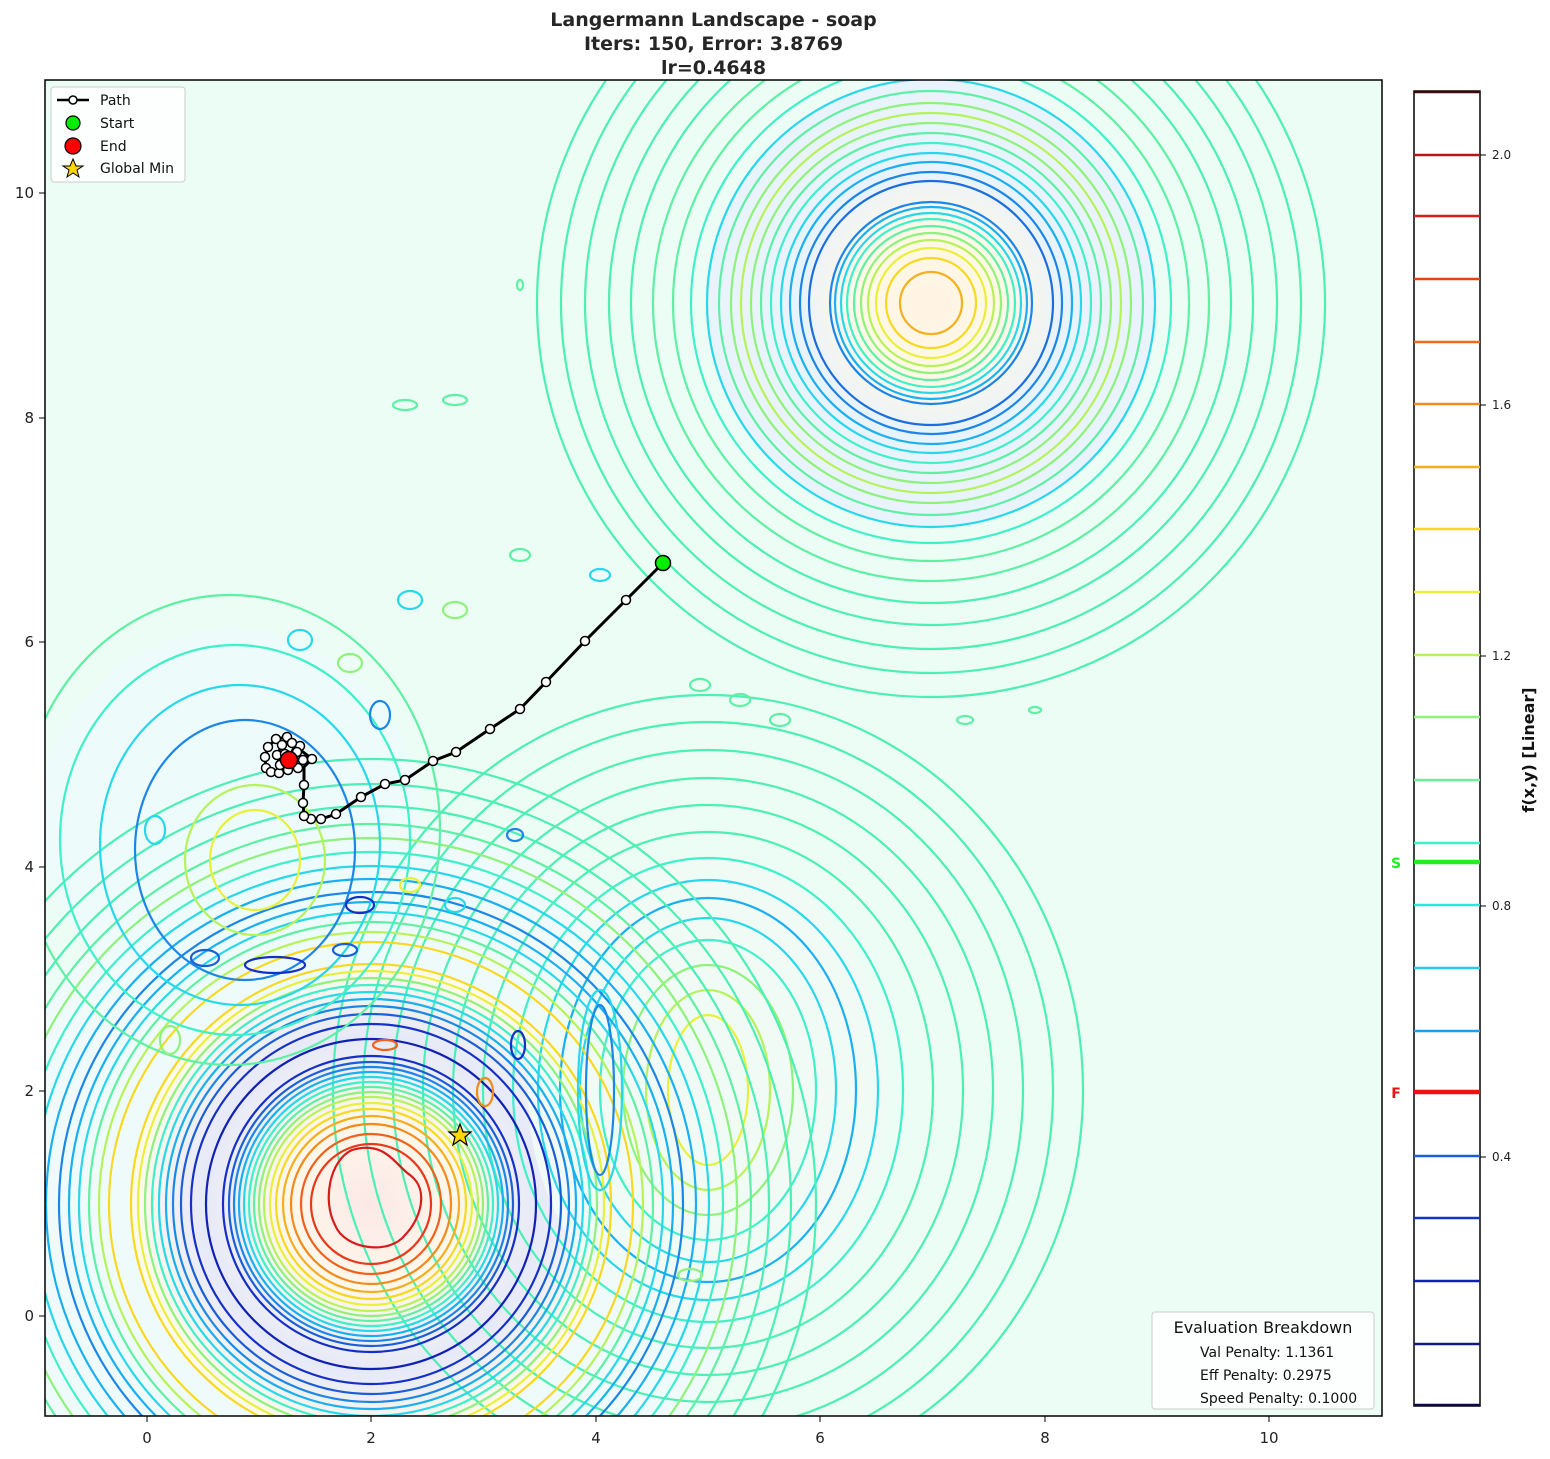 This screenshot has width=1550, height=1459. Describe the element at coordinates (29, 1316) in the screenshot. I see `y-tick-0: 0` at that location.